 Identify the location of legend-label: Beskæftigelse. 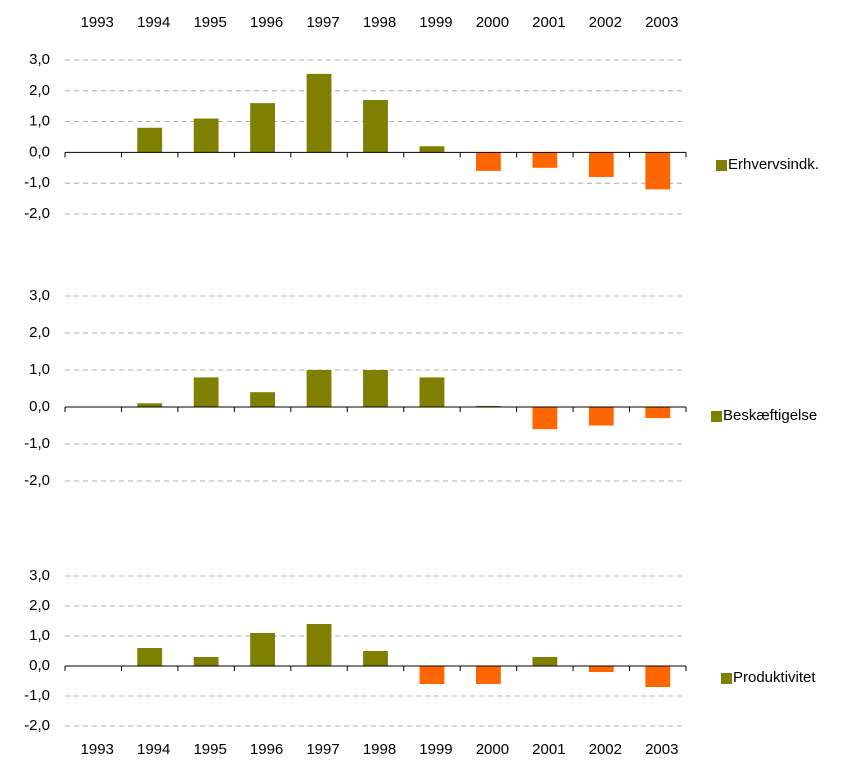
(770, 415).